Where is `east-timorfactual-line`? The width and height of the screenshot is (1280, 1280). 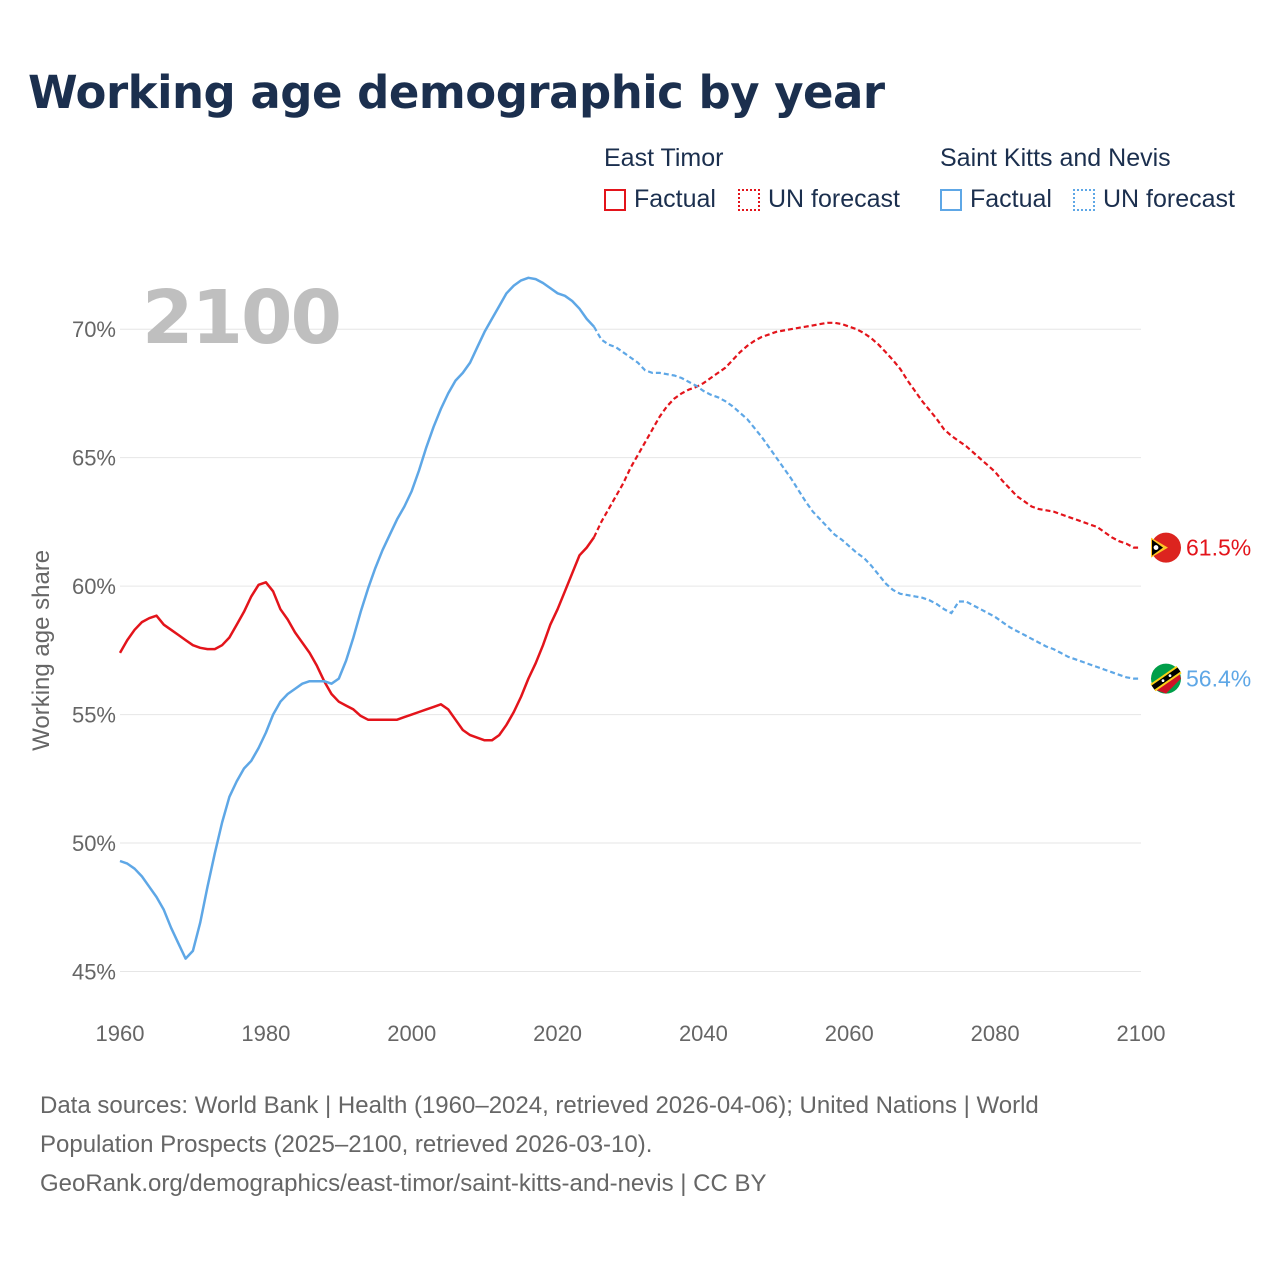
east-timorfactual-line is located at coordinates (357, 639).